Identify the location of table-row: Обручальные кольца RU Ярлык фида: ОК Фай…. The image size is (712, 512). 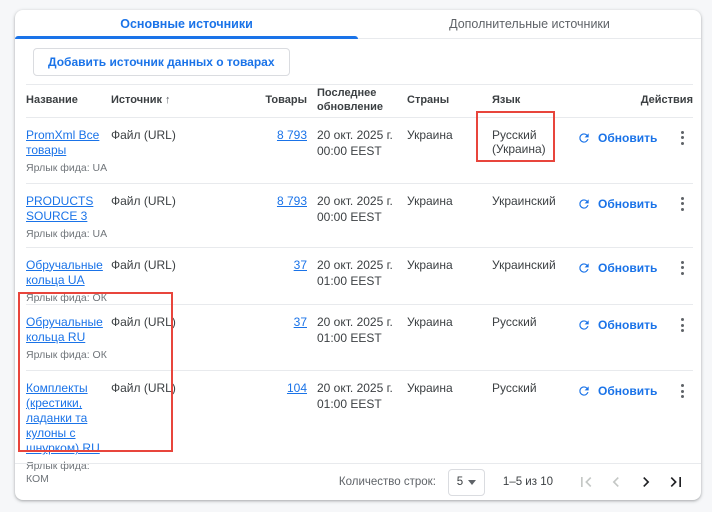
(359, 337).